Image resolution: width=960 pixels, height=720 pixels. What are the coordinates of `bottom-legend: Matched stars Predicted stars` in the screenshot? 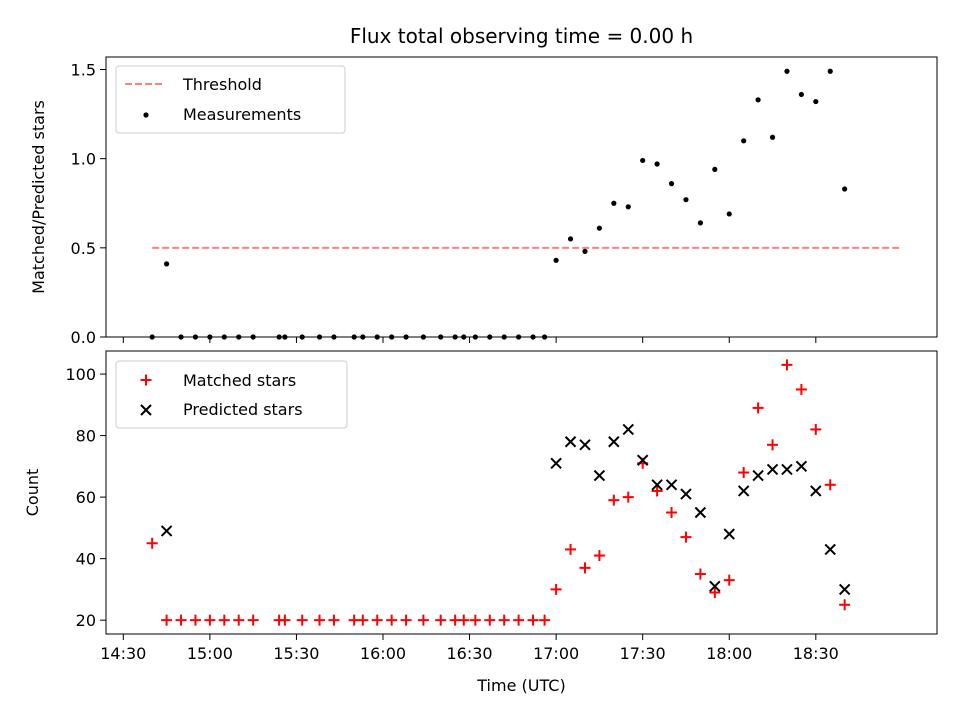 It's located at (231, 394).